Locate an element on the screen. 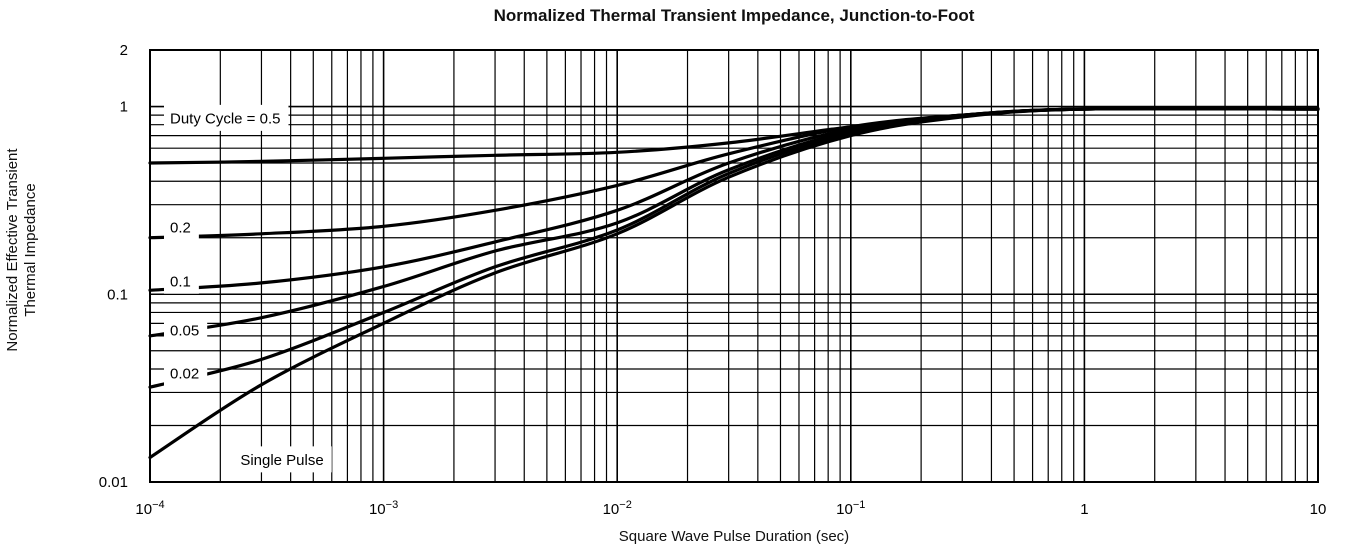 This screenshot has height=550, width=1346. x-tick-labels: 10⁻⁴ 10⁻³ 10⁻² 10⁻¹ 1 10 is located at coordinates (730, 508).